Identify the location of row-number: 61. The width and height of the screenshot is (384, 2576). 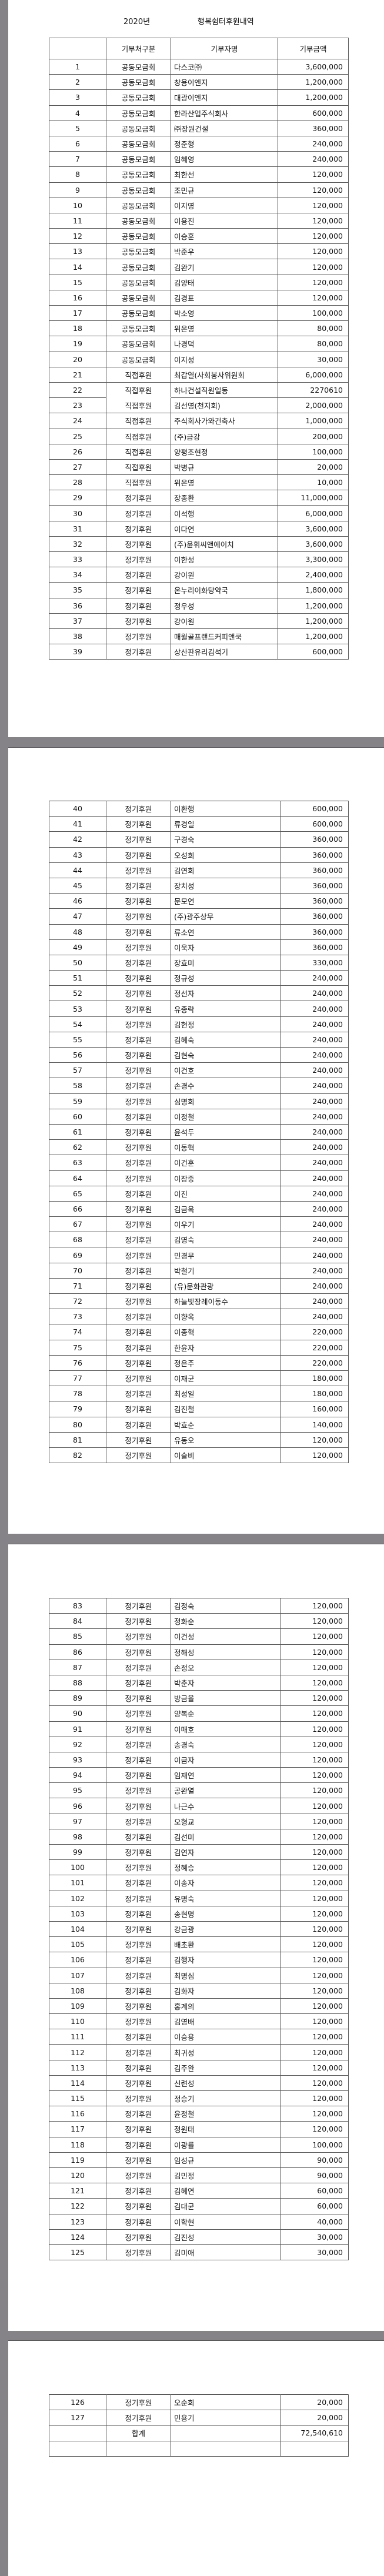
(77, 1131).